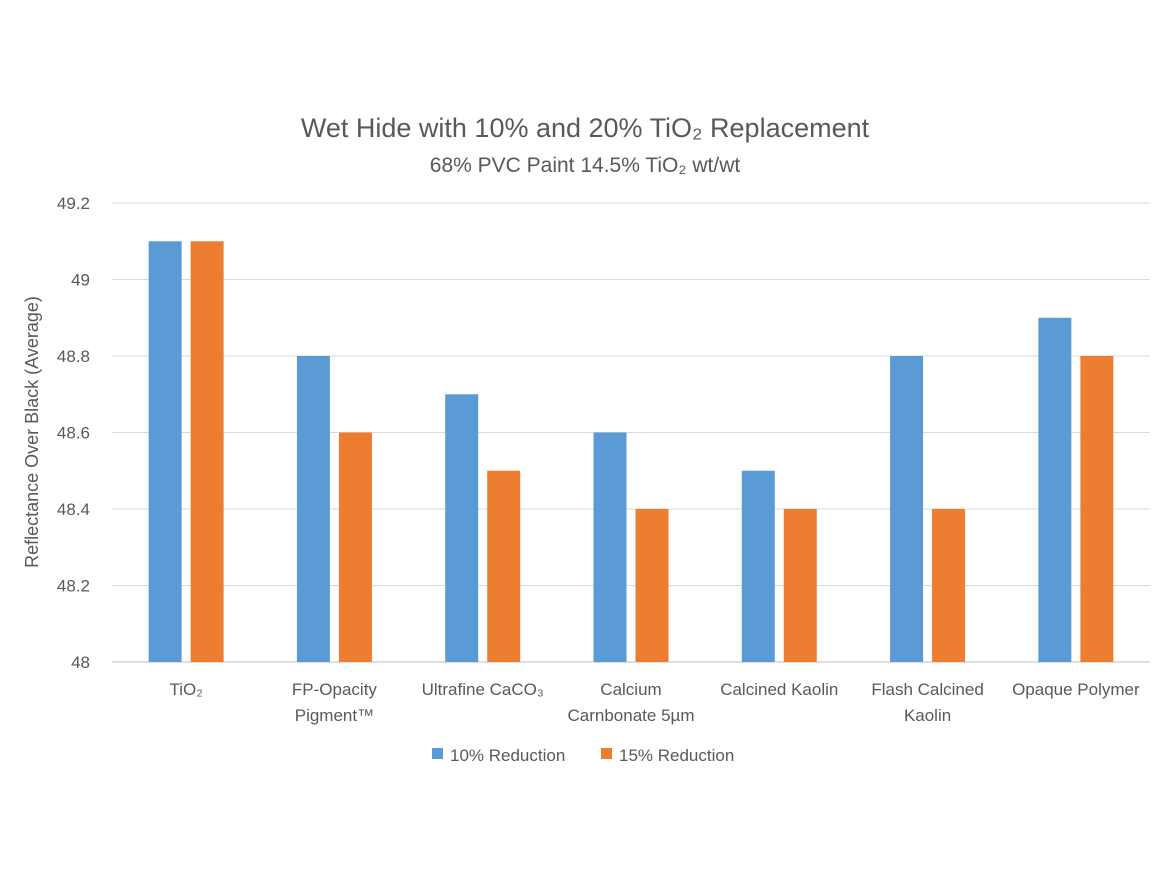  Describe the element at coordinates (80, 662) in the screenshot. I see `y-tick-label: 48` at that location.